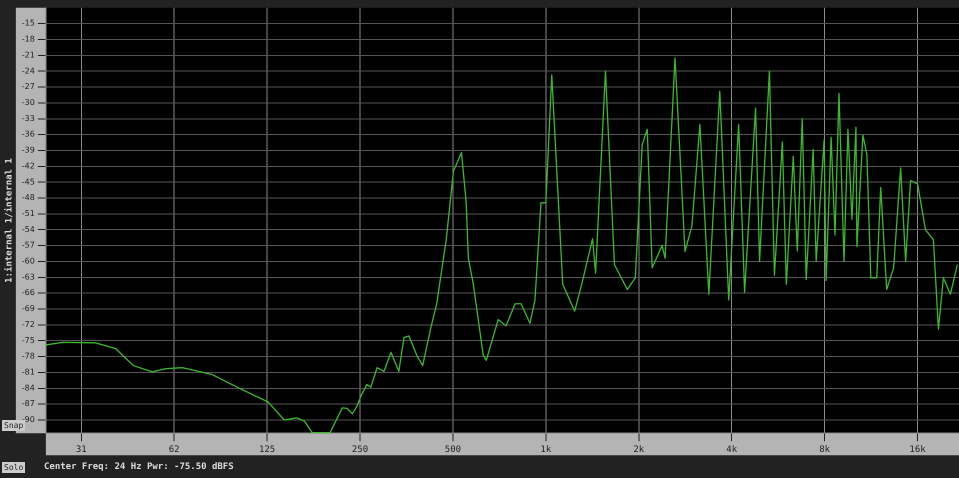 This screenshot has width=959, height=478. Describe the element at coordinates (139, 467) in the screenshot. I see `text: Center Freq: 24 Hz Pwr: -75.50 dBFS` at that location.